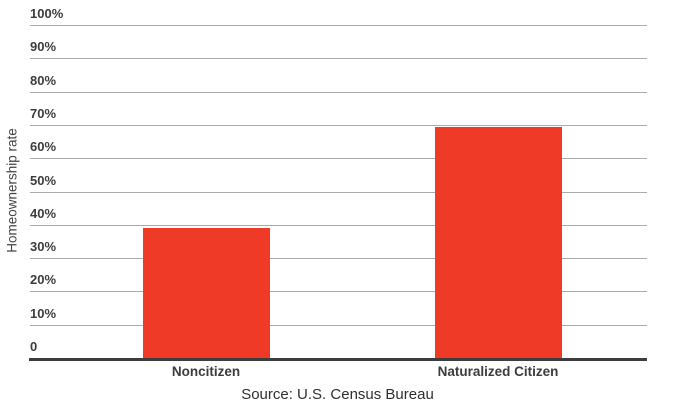  I want to click on y-tick-label: 10%, so click(43, 313).